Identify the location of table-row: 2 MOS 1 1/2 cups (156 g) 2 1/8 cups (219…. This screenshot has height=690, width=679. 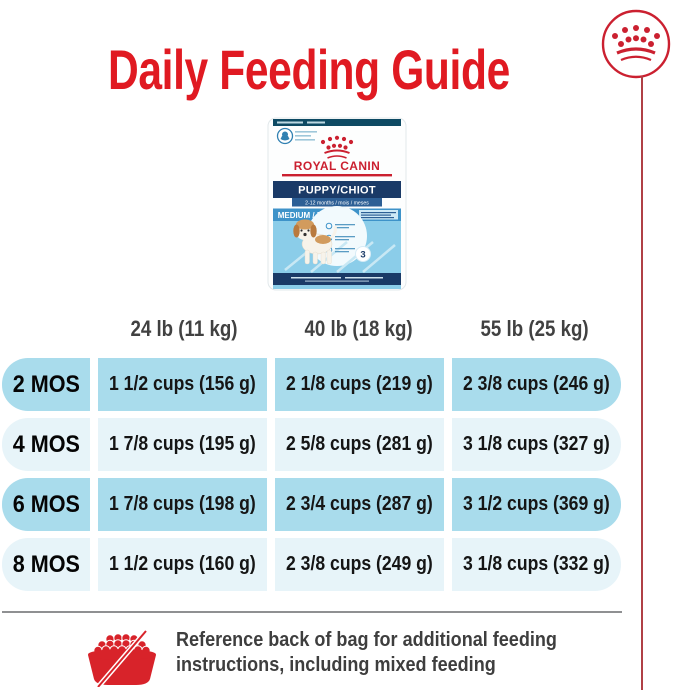
(312, 384).